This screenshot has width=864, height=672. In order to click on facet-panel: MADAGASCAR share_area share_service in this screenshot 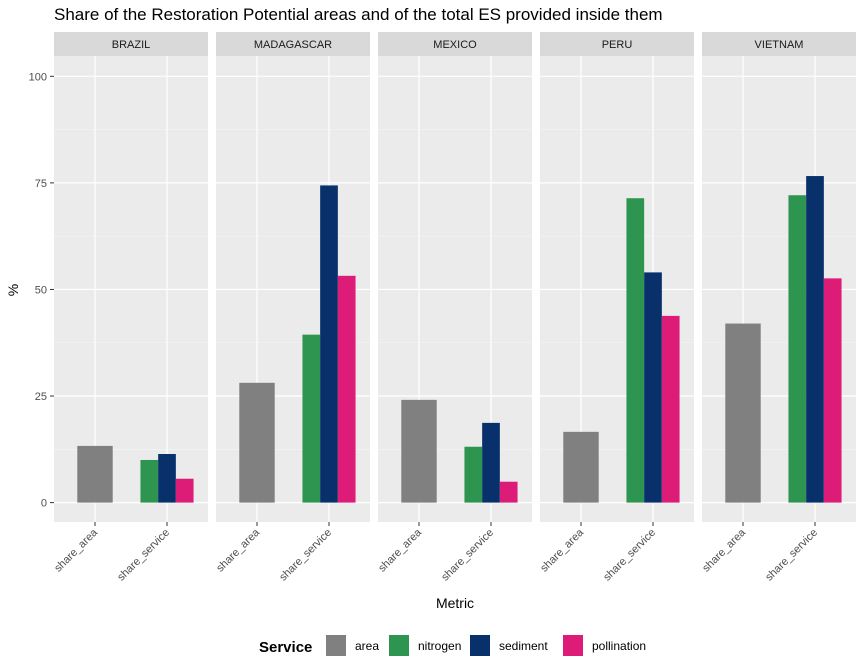, I will do `click(292, 308)`.